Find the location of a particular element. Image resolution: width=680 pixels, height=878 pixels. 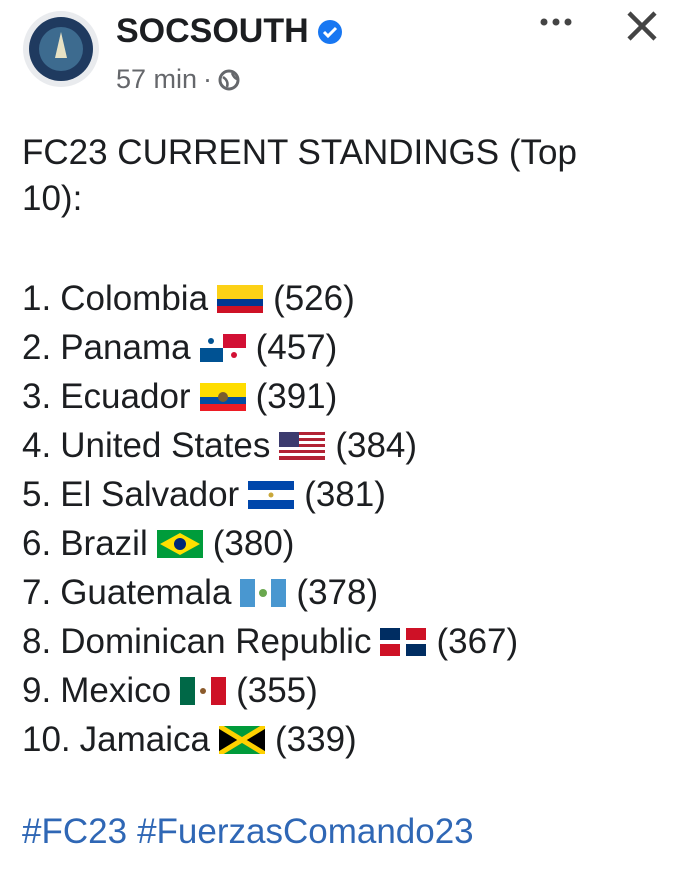

country: Guatemala is located at coordinates (146, 592).